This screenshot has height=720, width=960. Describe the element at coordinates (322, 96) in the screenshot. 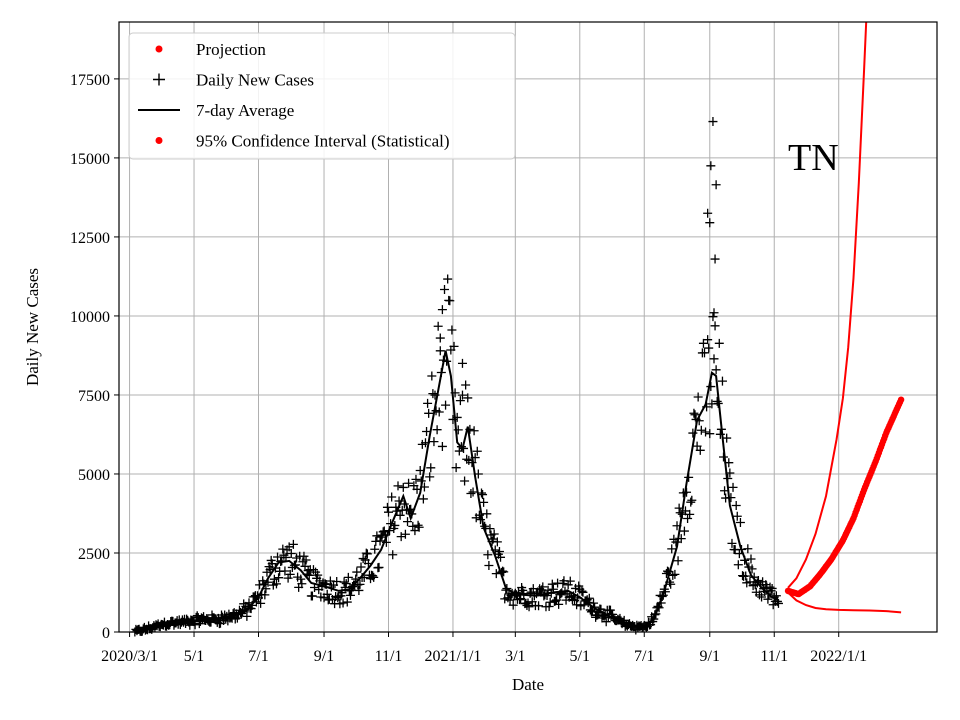

I see `legend-box` at that location.